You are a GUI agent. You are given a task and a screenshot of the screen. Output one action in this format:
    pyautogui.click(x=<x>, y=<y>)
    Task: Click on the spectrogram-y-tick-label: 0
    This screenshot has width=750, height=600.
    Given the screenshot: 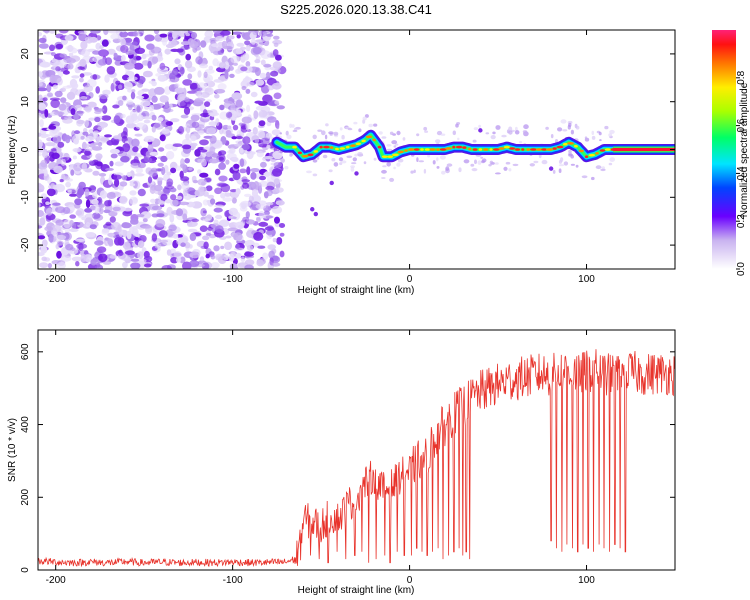 What is the action you would take?
    pyautogui.click(x=25, y=149)
    